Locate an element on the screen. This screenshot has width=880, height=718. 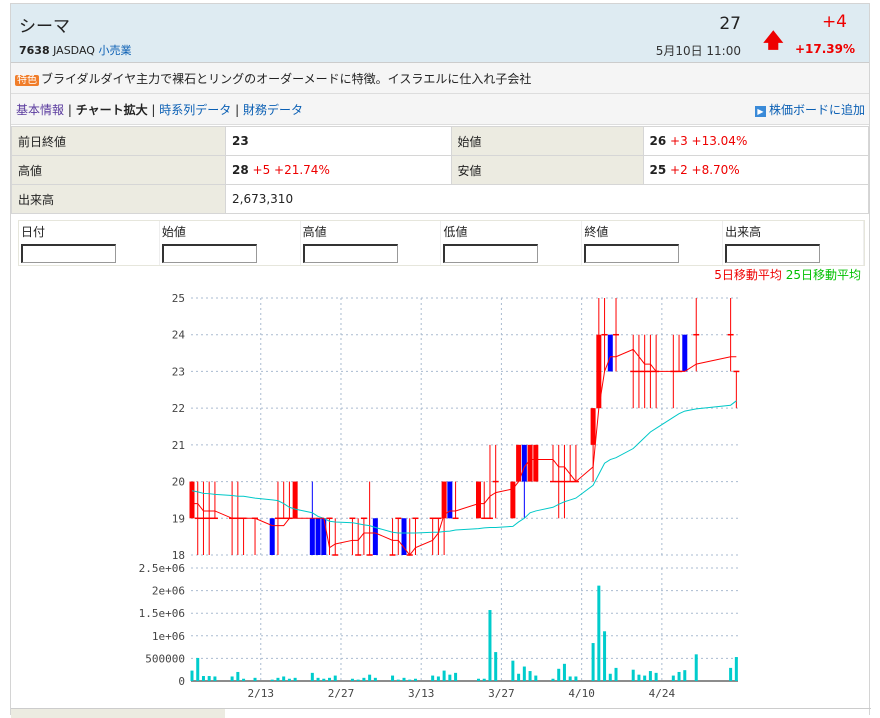
date-tick-label: 2/27 is located at coordinates (341, 693).